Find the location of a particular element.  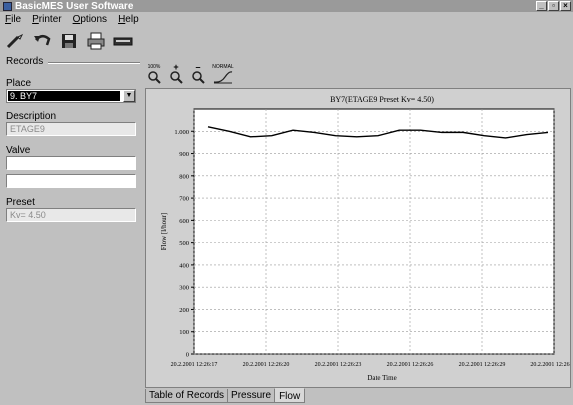

keyboard-button is located at coordinates (122, 41).